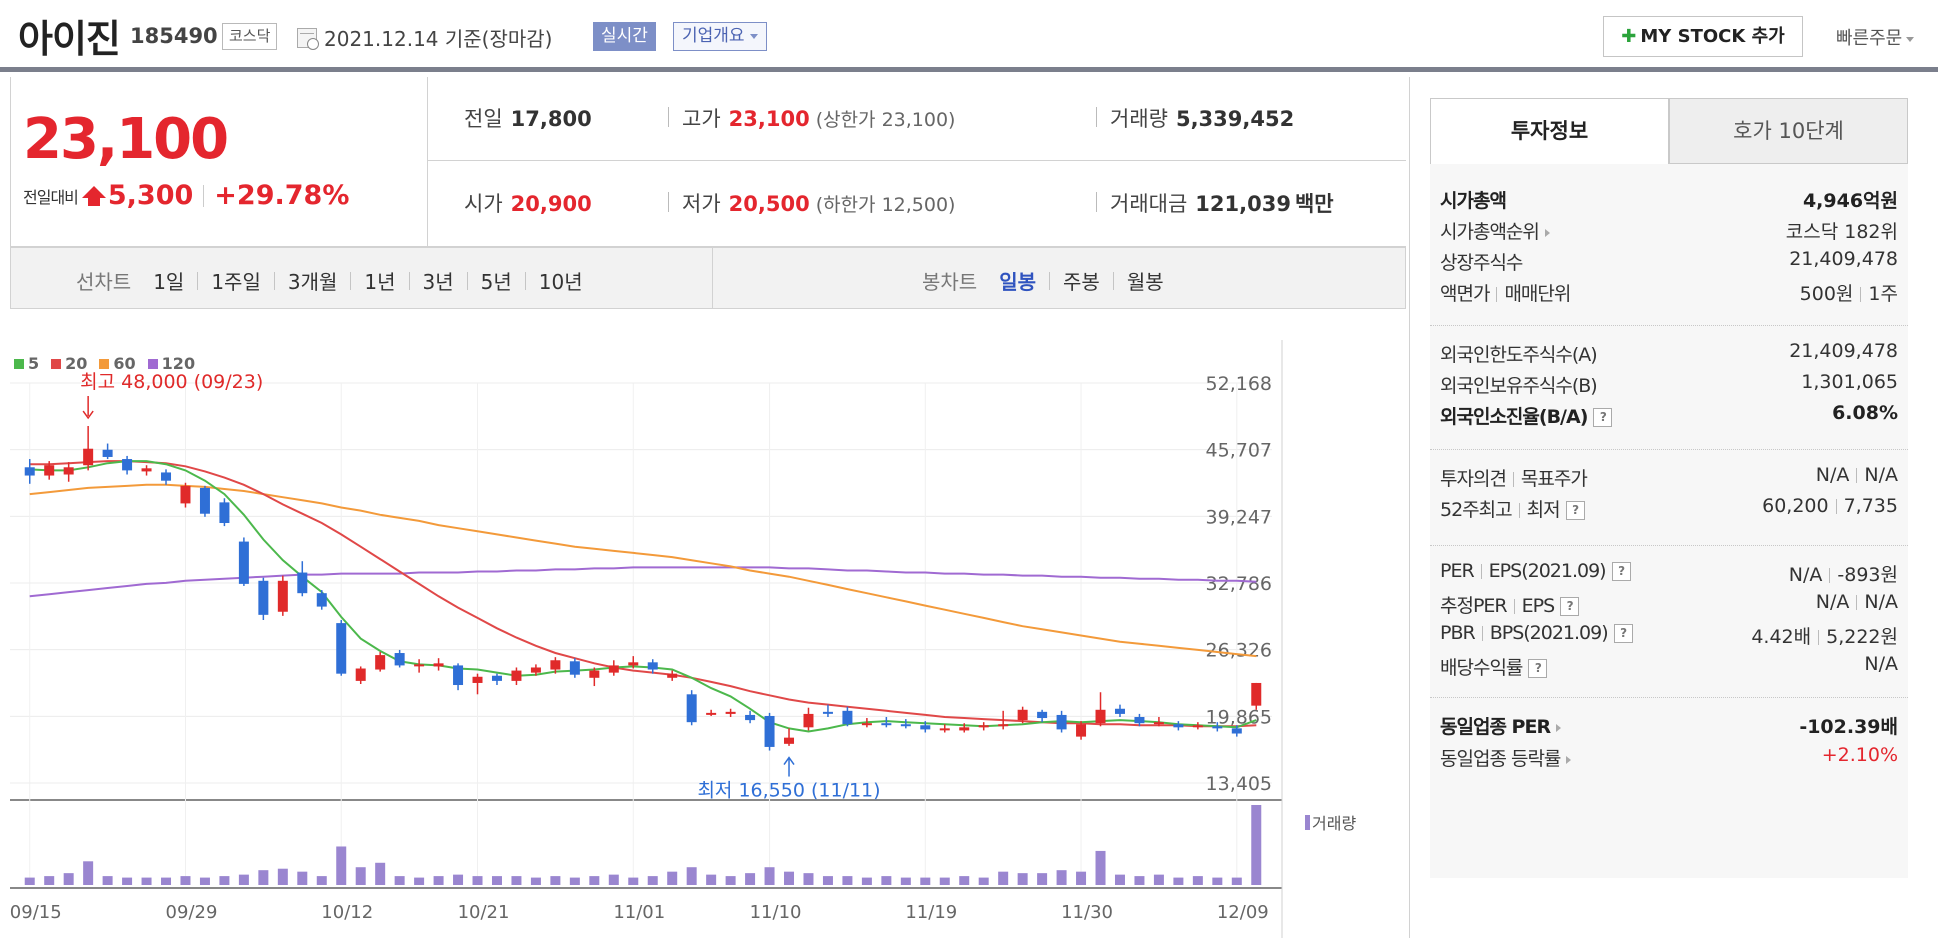 This screenshot has height=938, width=1938. What do you see at coordinates (152, 363) in the screenshot?
I see `legend-swatch` at bounding box center [152, 363].